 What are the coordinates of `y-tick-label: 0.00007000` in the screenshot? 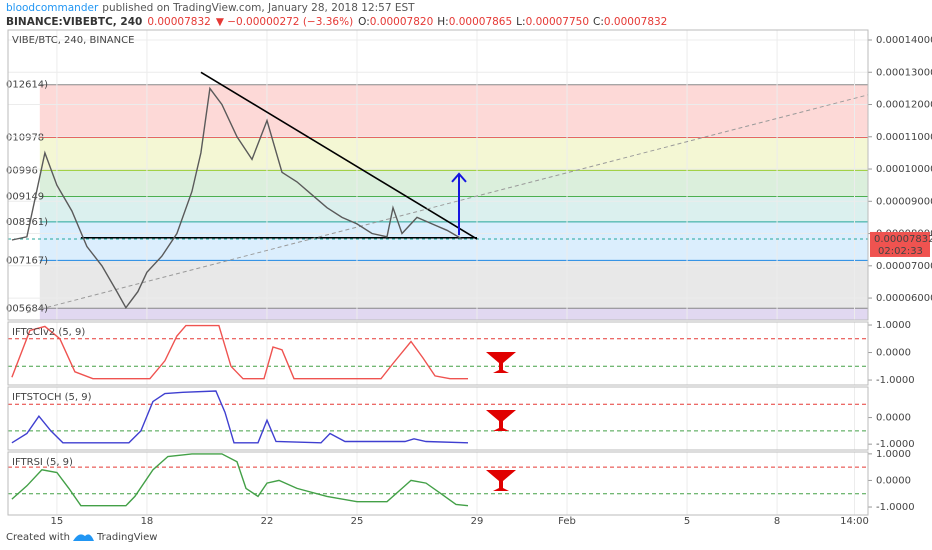 It's located at (904, 266).